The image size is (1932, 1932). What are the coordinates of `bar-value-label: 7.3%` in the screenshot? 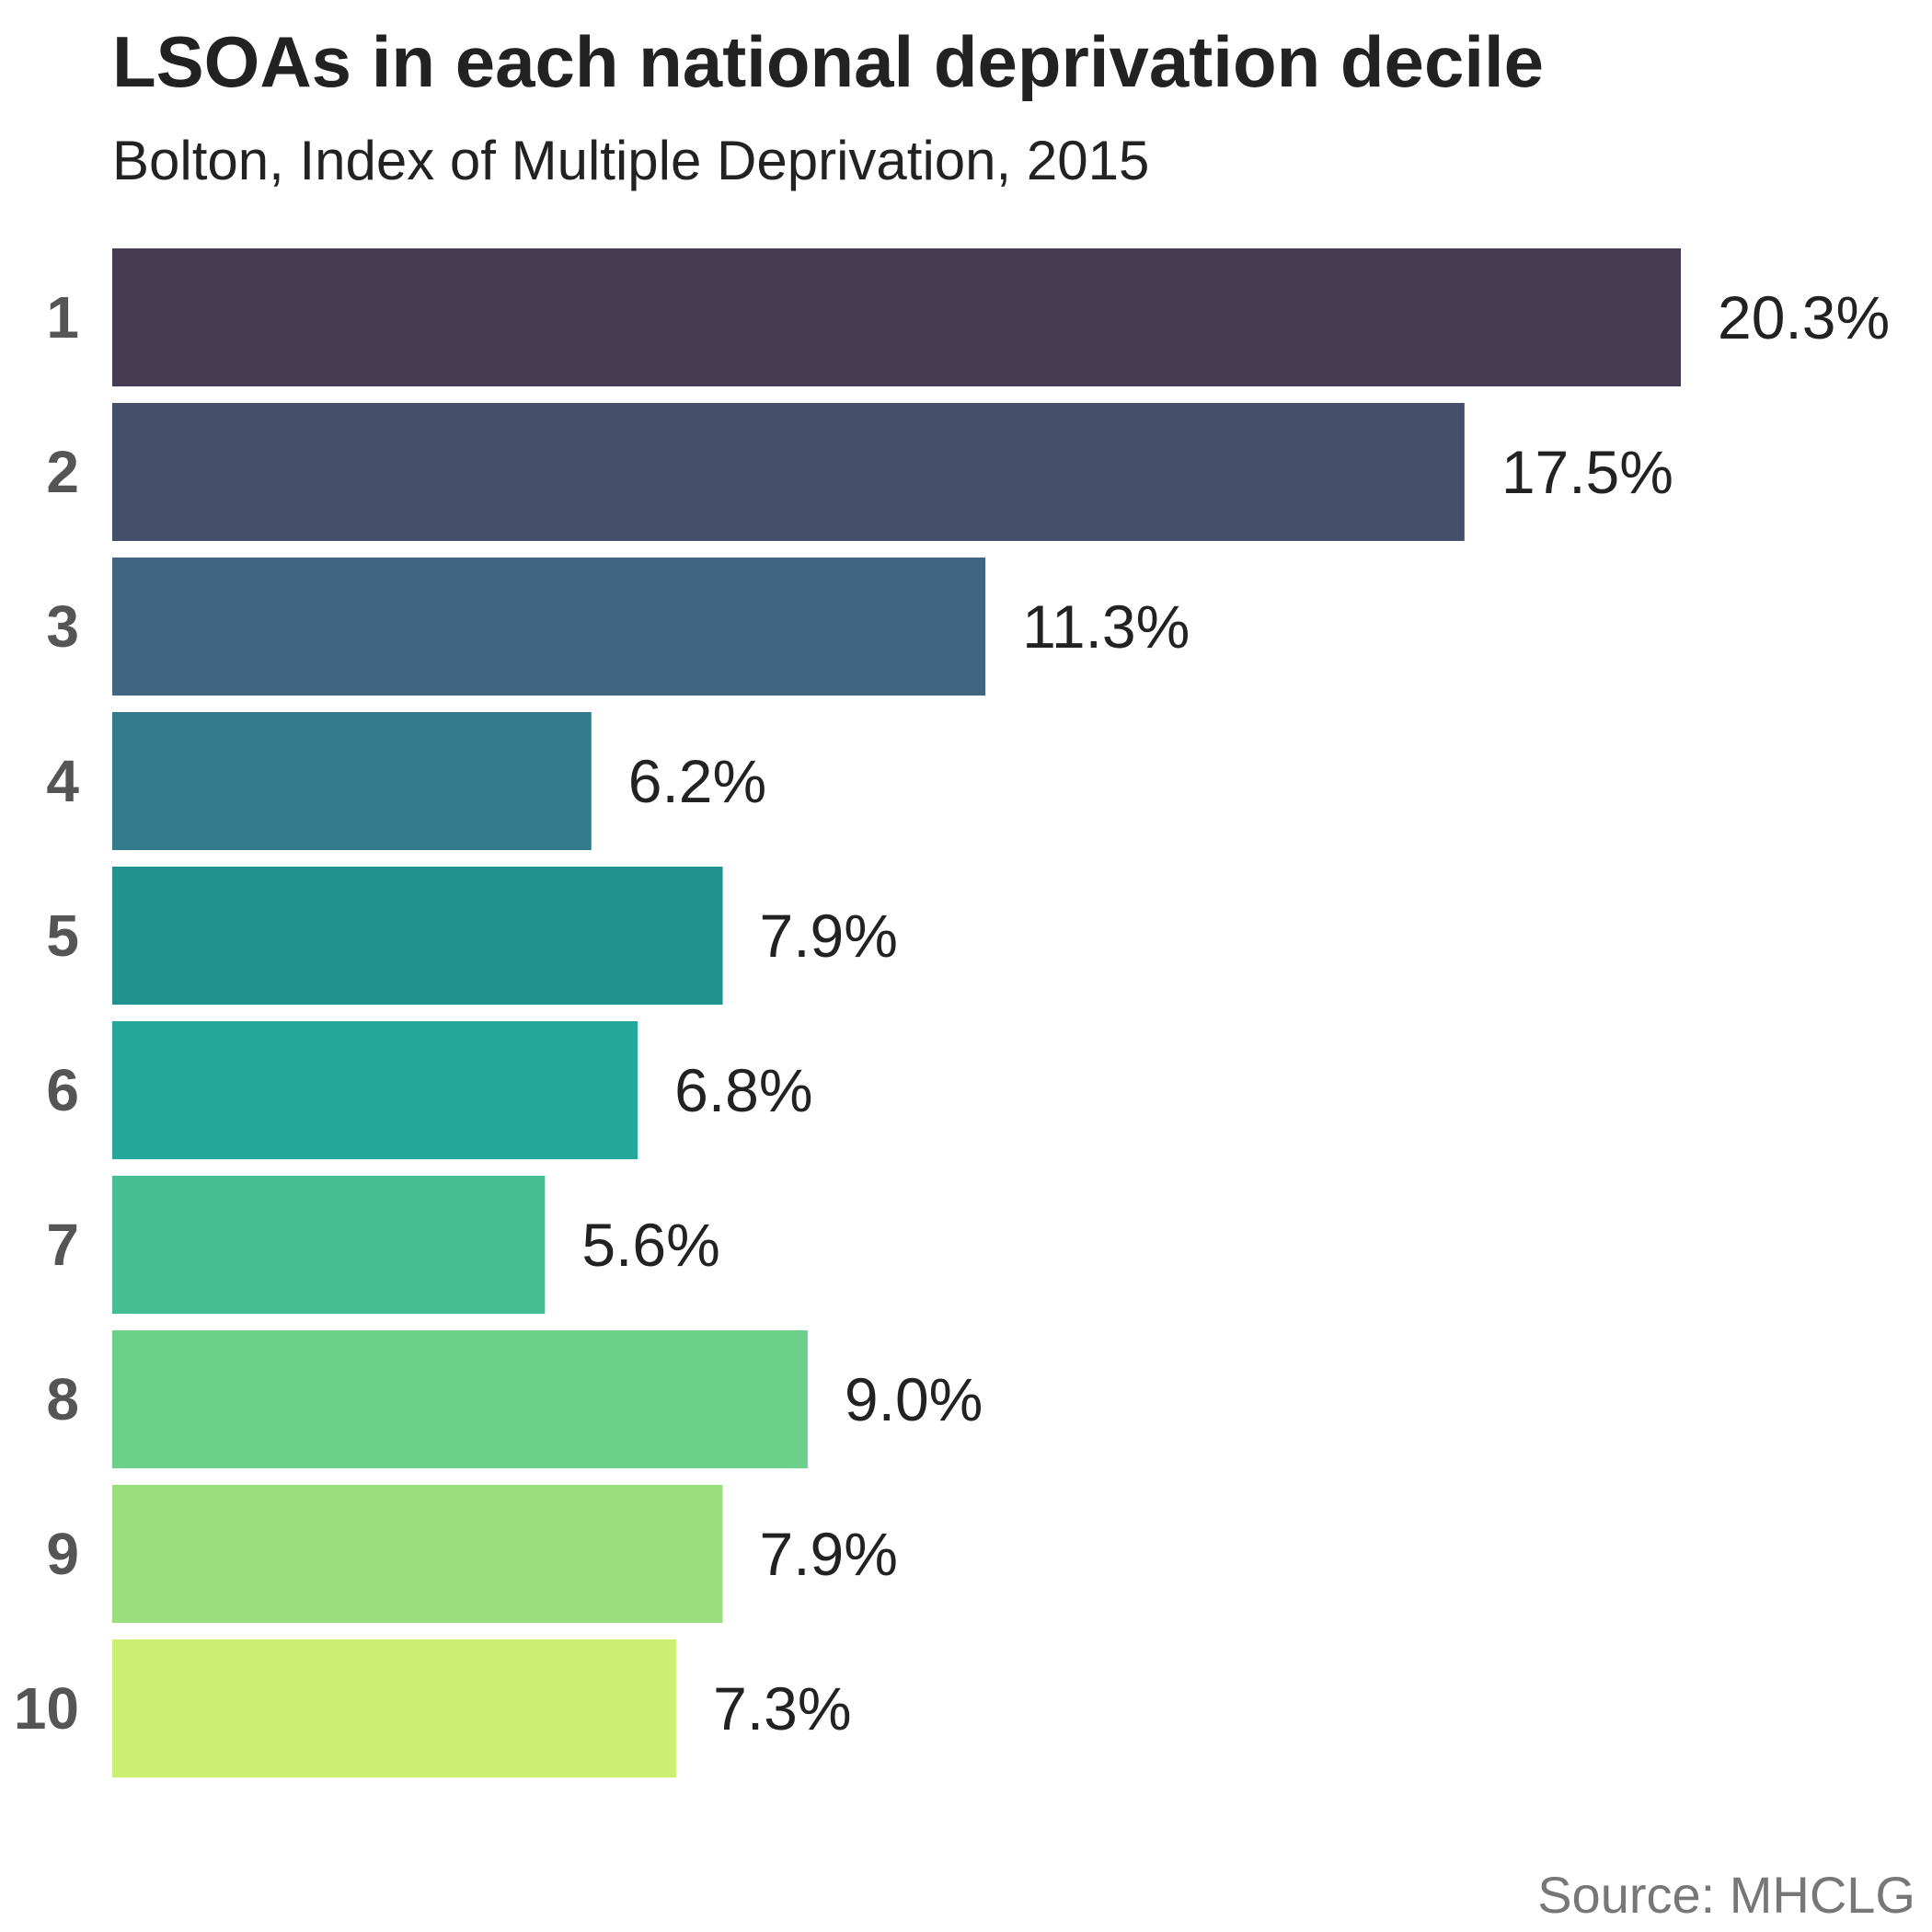 It's located at (782, 1708).